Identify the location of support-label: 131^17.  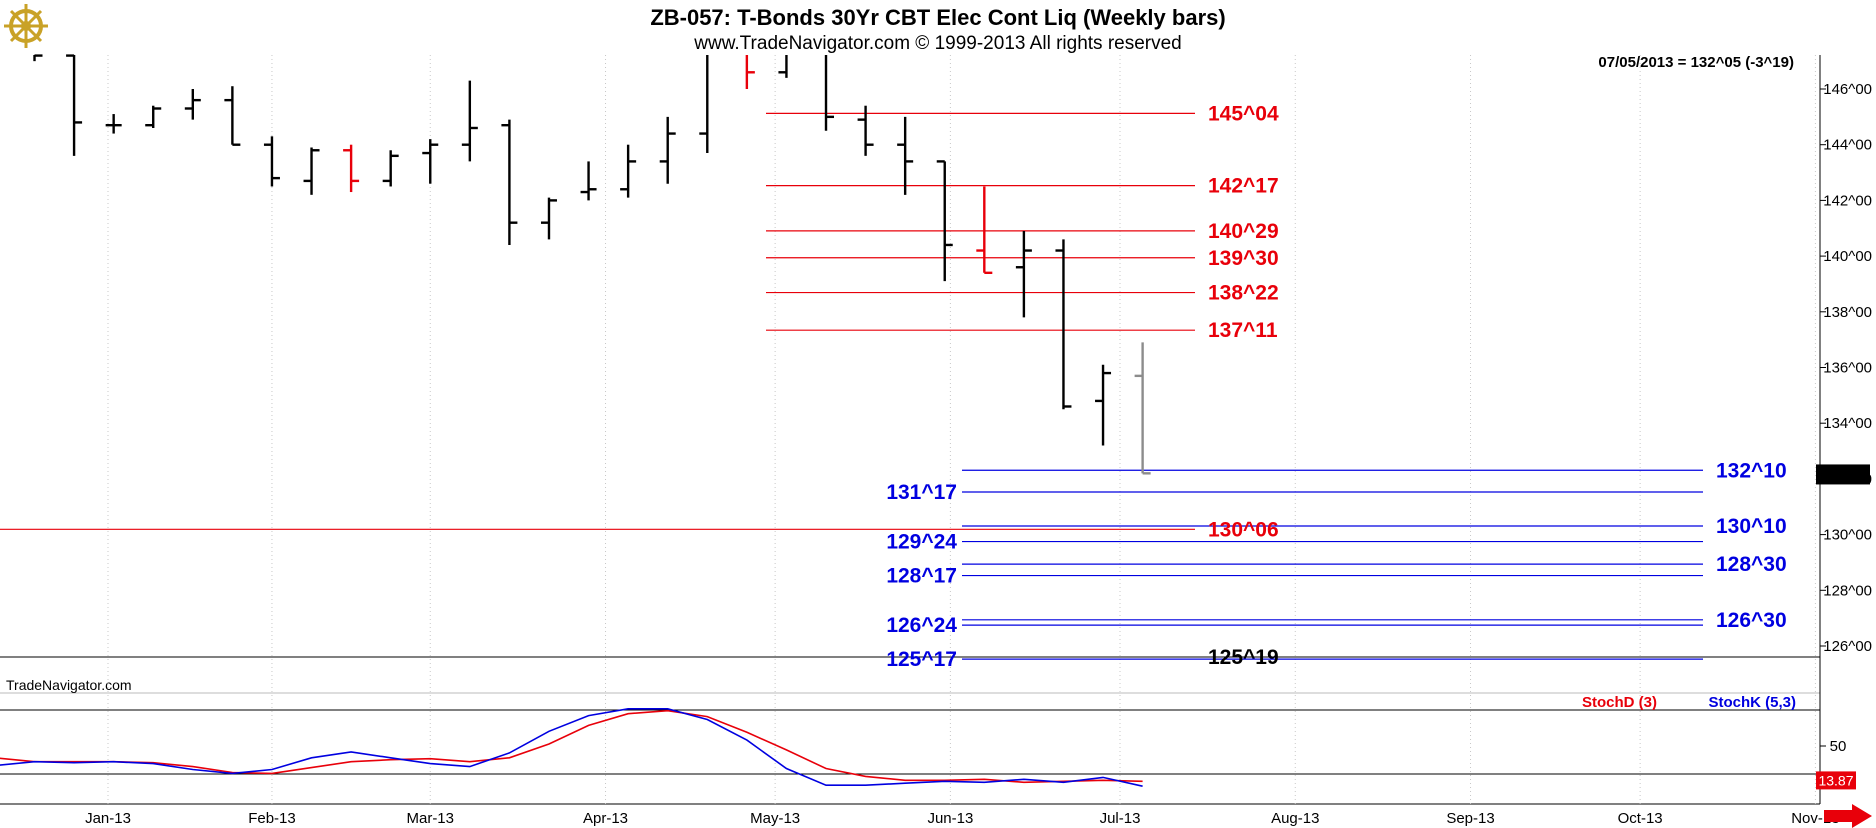
(921, 492).